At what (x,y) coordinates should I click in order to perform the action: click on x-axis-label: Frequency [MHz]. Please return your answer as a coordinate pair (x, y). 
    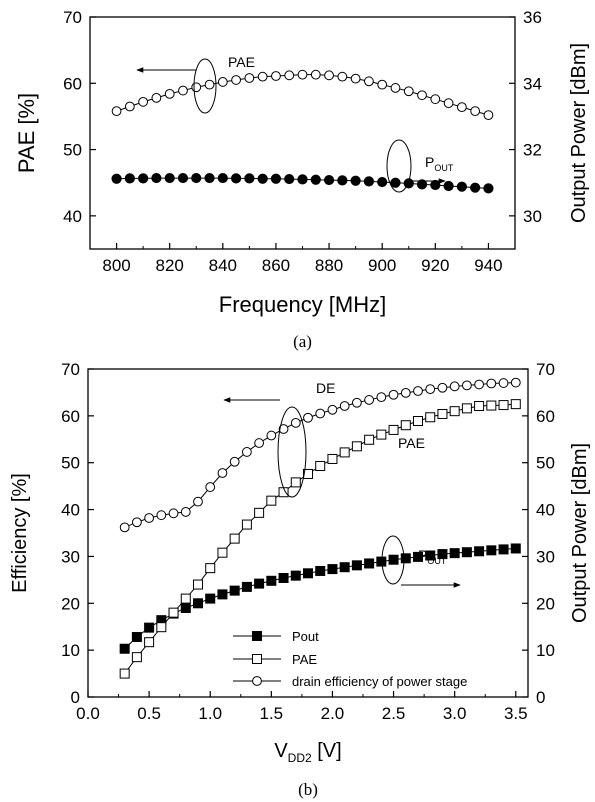
    Looking at the image, I should click on (303, 304).